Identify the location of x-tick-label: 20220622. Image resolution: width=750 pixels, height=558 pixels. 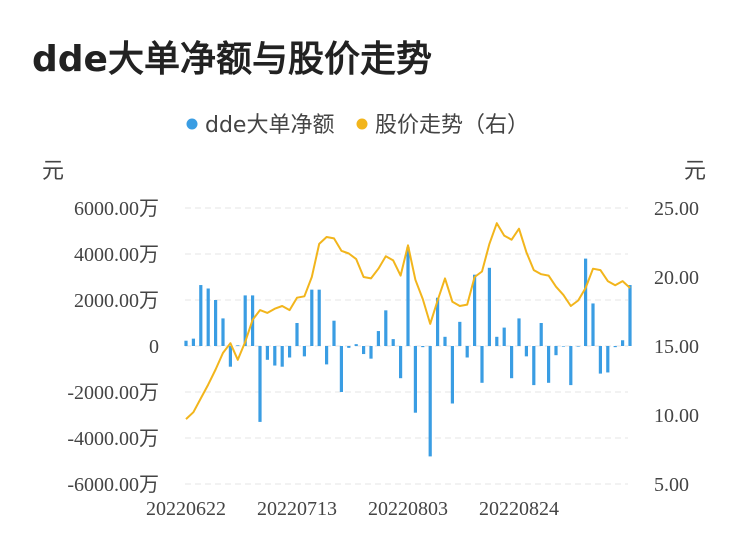
(186, 509).